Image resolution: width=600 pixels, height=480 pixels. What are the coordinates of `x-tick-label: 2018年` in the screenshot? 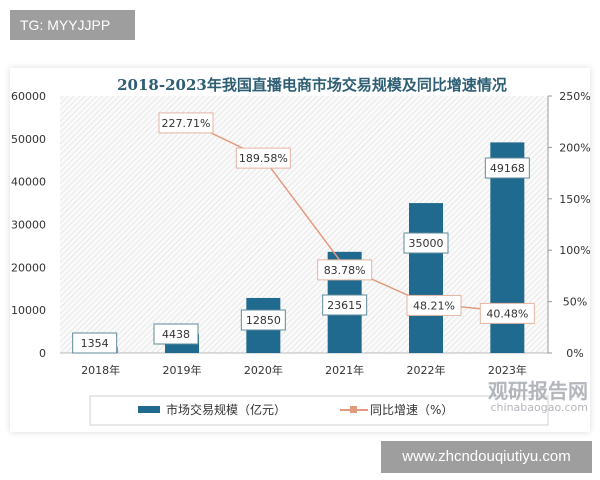 It's located at (100, 370).